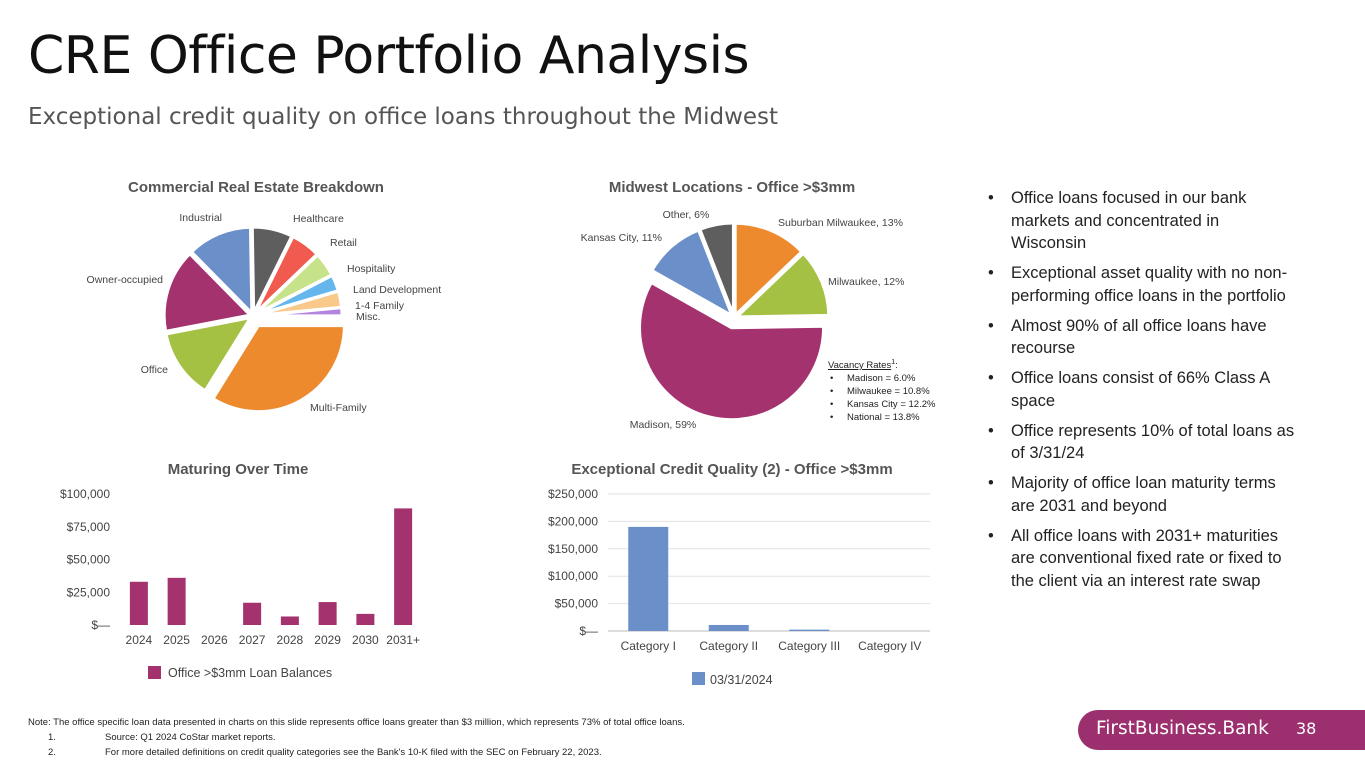  I want to click on bar-category-i, so click(648, 578).